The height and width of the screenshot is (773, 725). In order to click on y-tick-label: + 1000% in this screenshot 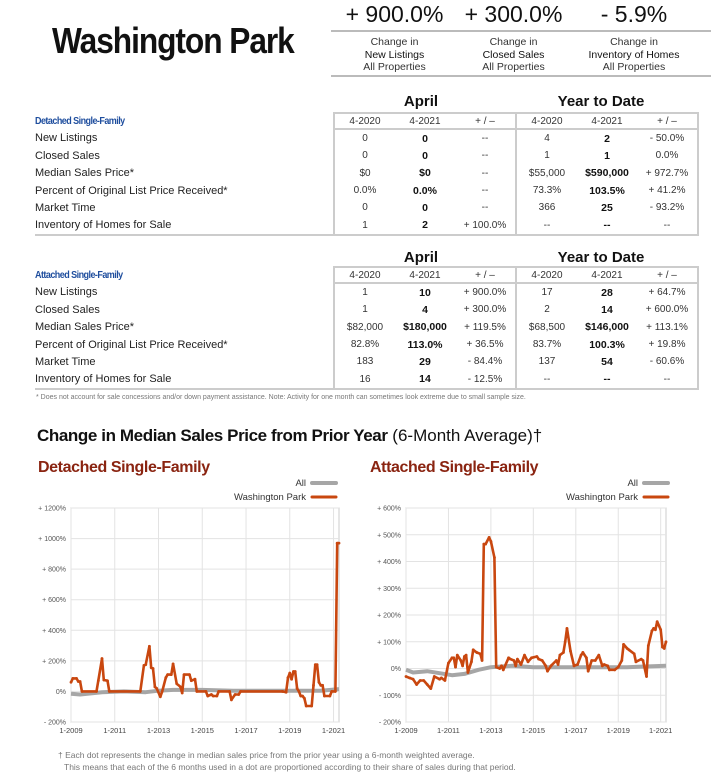, I will do `click(52, 539)`.